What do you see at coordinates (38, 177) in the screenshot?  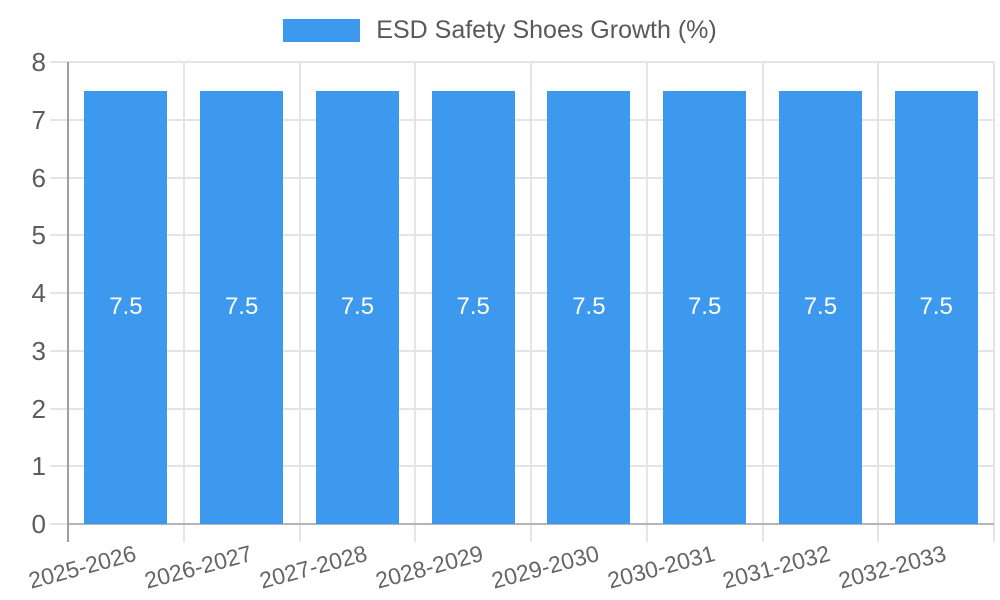 I see `y-axis-tick-label: 6` at bounding box center [38, 177].